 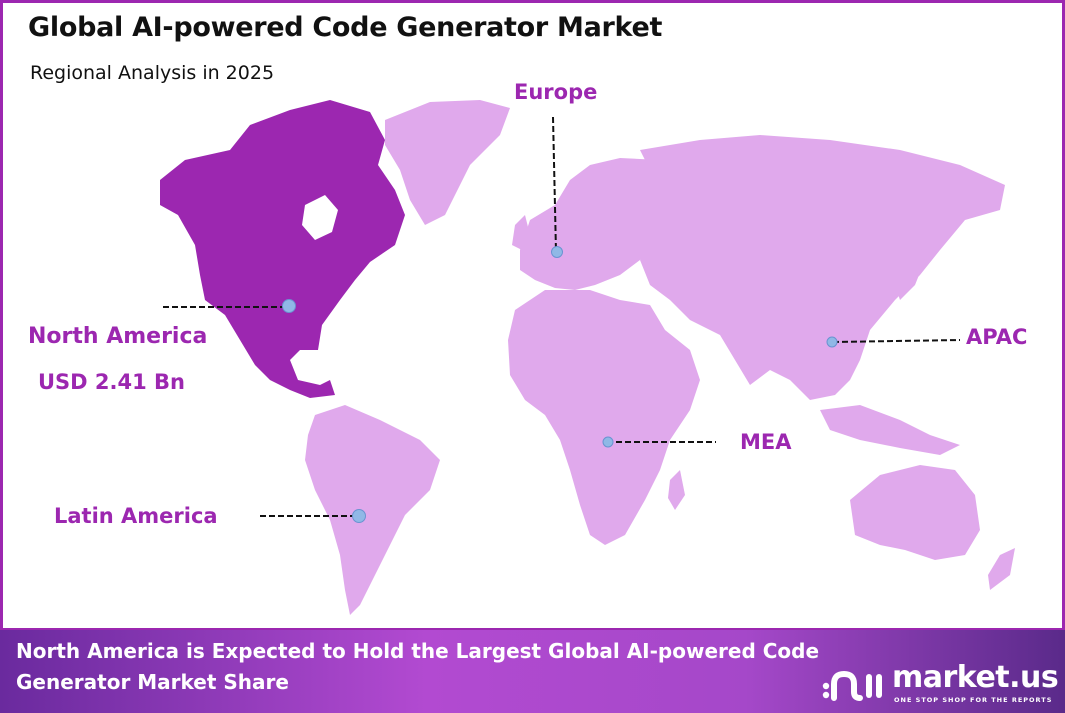 I want to click on chart-subtitle: Regional Analysis in 2025, so click(x=152, y=73).